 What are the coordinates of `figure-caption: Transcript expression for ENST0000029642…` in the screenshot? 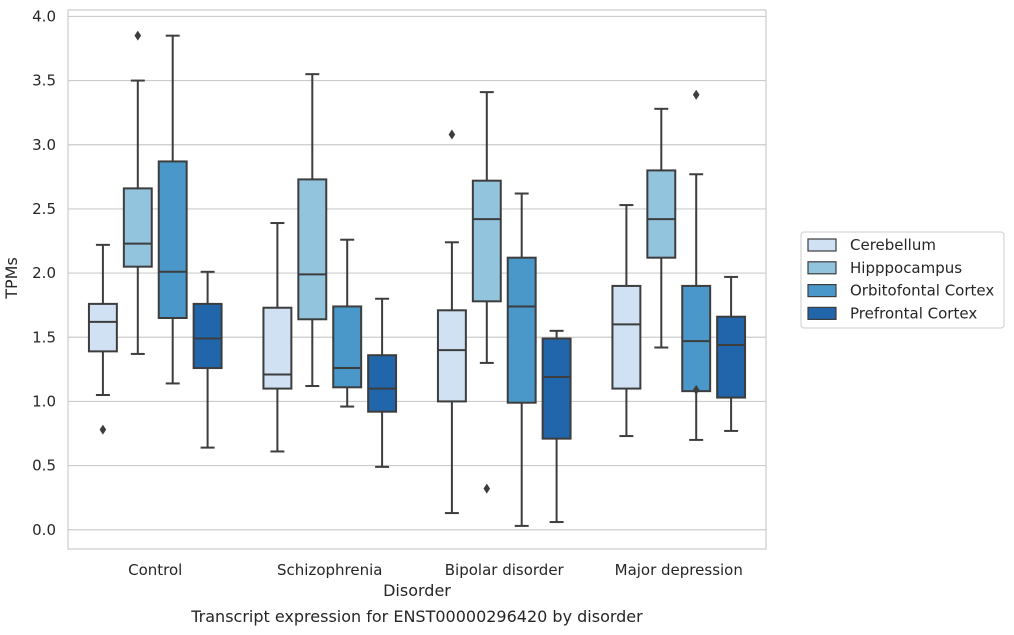 It's located at (416, 616).